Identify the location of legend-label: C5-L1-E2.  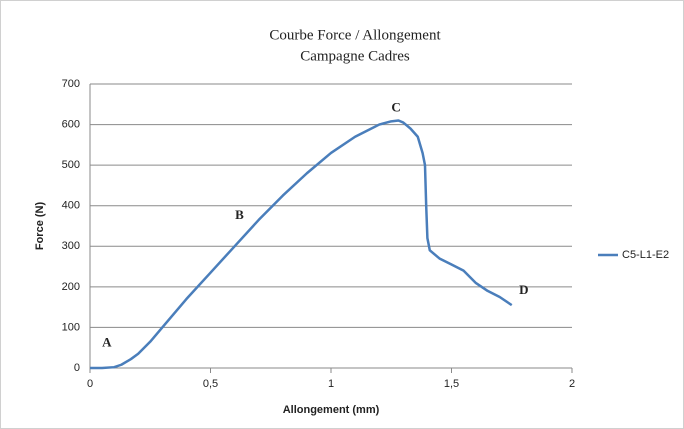
(645, 255).